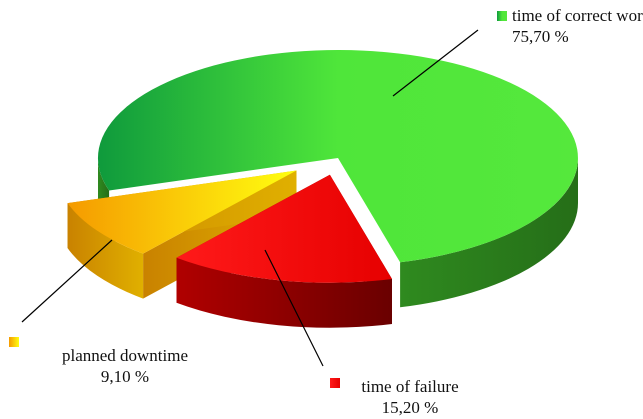 The height and width of the screenshot is (419, 643). Describe the element at coordinates (410, 386) in the screenshot. I see `category-label: time of failure` at that location.